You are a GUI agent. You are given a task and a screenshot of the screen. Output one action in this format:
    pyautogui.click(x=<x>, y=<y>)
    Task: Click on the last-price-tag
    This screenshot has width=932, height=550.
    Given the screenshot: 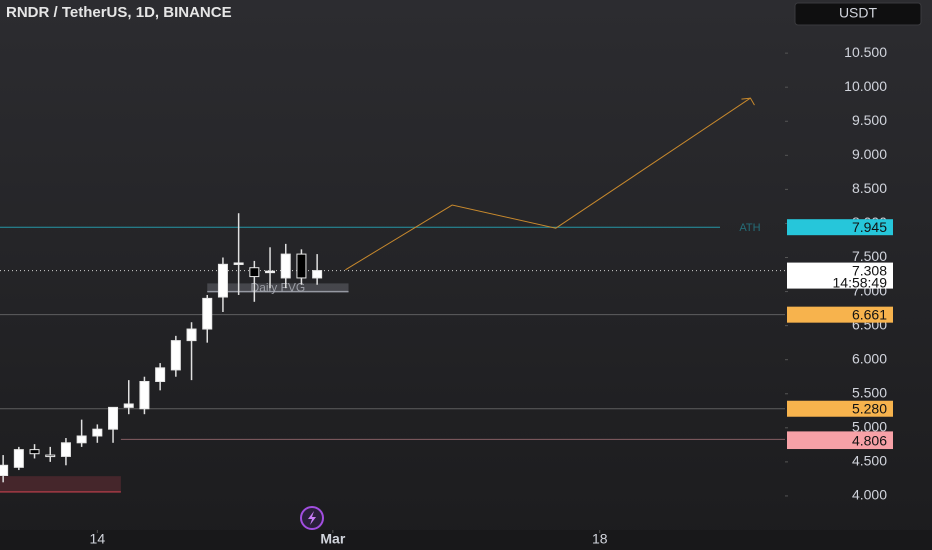 What is the action you would take?
    pyautogui.click(x=840, y=275)
    